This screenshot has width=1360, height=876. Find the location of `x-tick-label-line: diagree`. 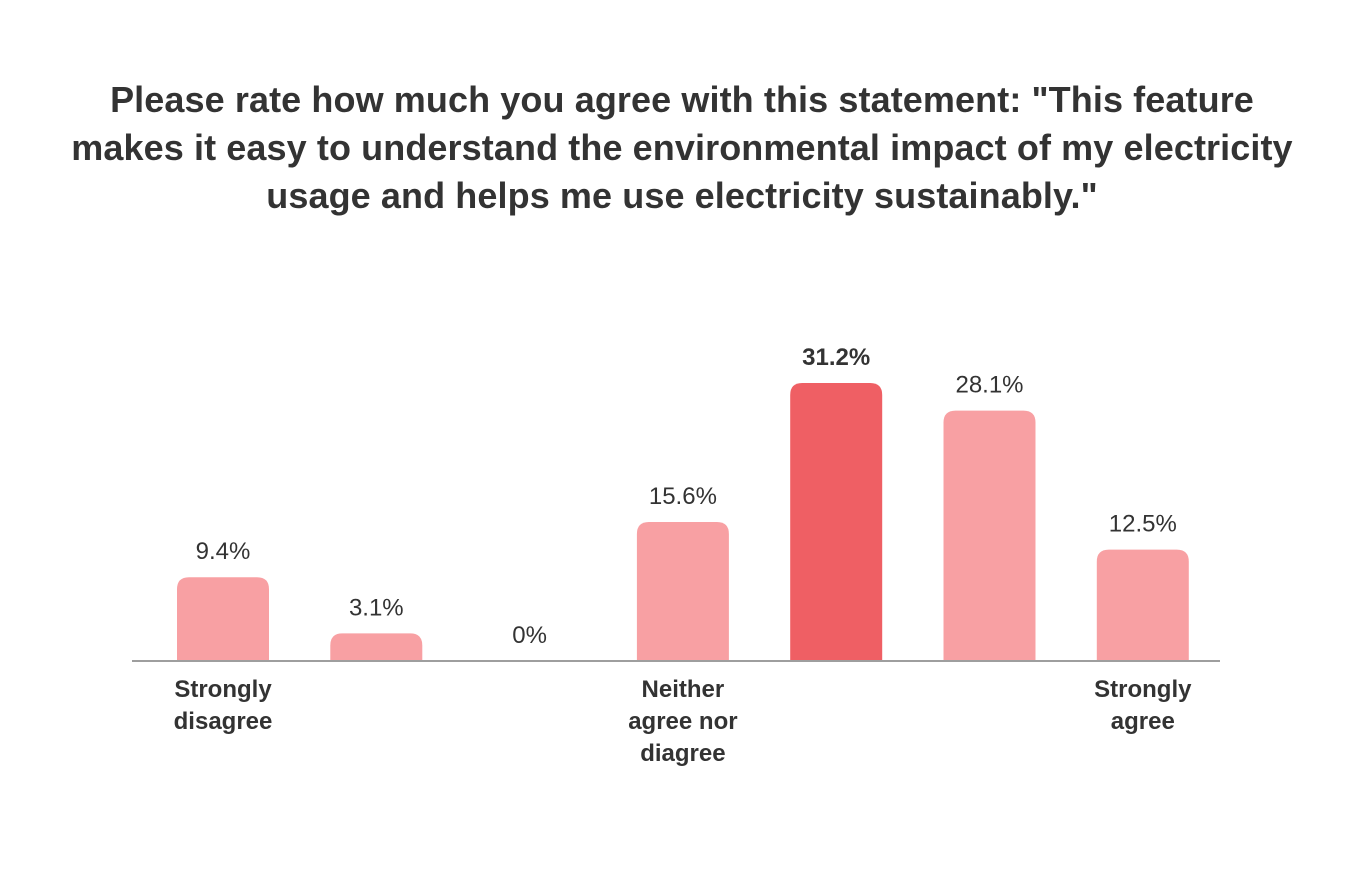

x-tick-label-line: diagree is located at coordinates (682, 753).